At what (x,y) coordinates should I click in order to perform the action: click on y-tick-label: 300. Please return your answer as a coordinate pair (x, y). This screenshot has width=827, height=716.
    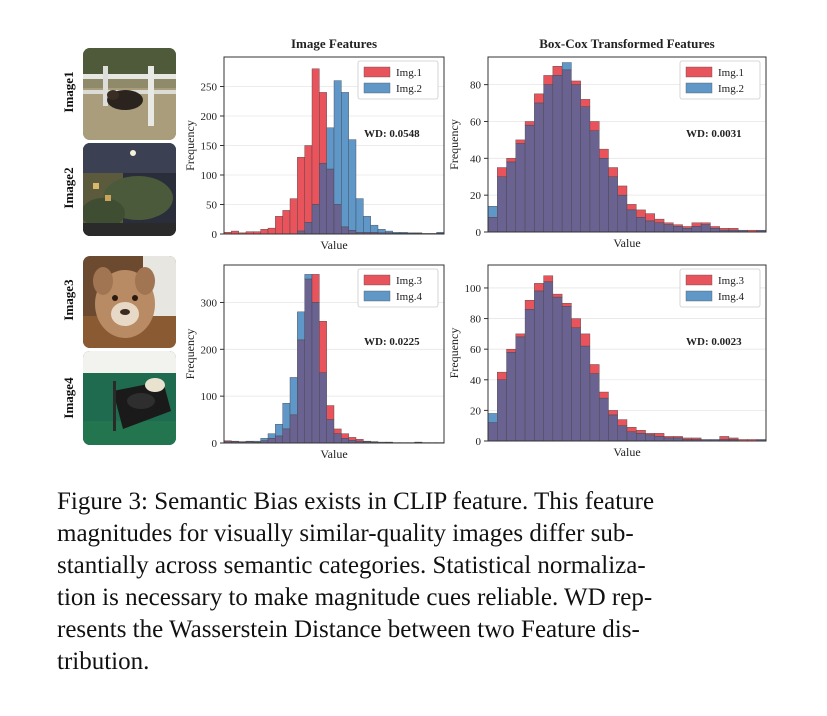
    Looking at the image, I should click on (209, 303).